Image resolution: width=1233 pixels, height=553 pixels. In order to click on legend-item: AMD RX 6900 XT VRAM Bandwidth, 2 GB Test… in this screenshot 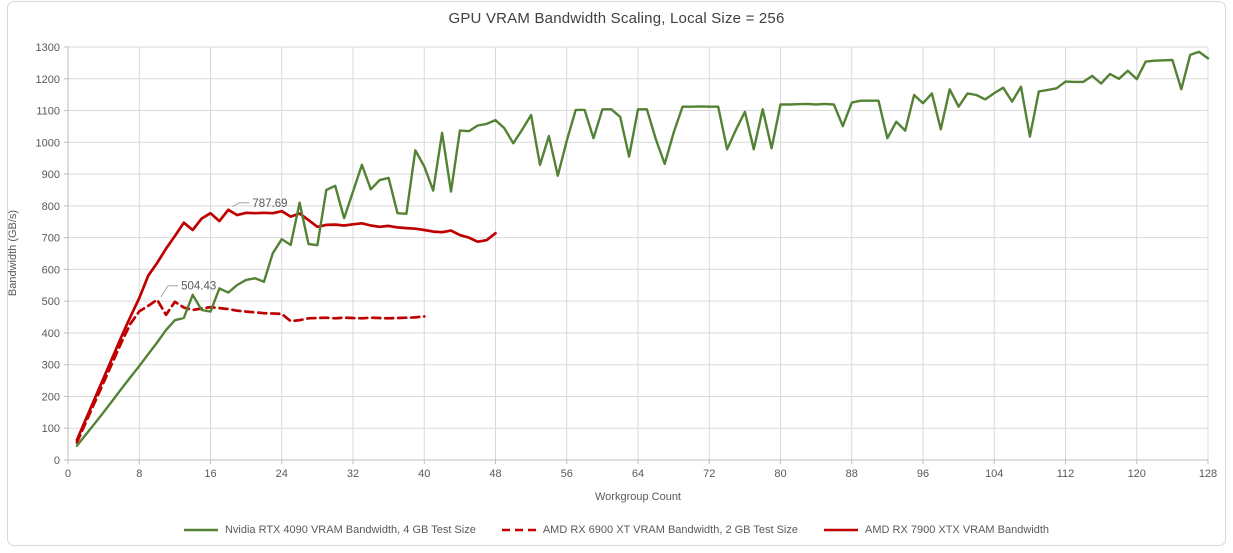, I will do `click(649, 530)`.